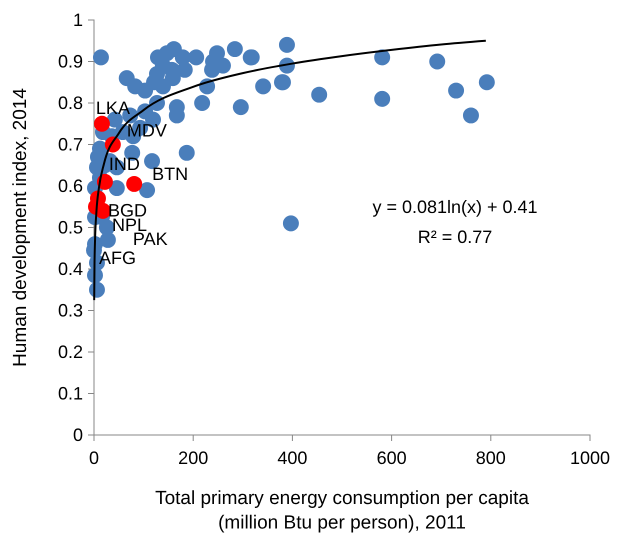 Image resolution: width=621 pixels, height=547 pixels. What do you see at coordinates (590, 458) in the screenshot?
I see `x-tick-label: 1000` at bounding box center [590, 458].